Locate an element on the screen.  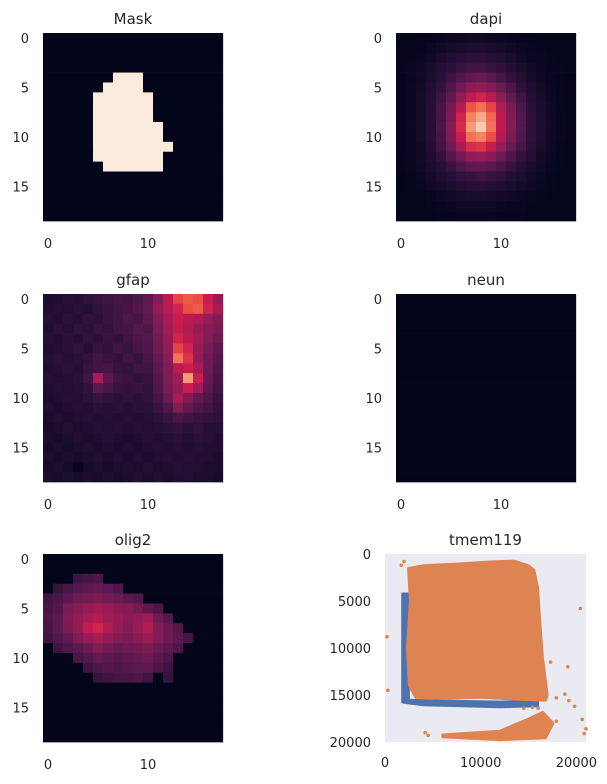
panel-title: tmem119 is located at coordinates (485, 540).